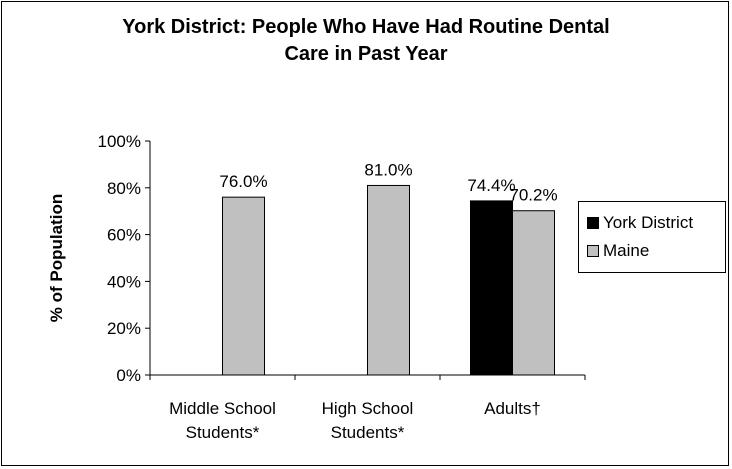  What do you see at coordinates (124, 328) in the screenshot?
I see `y-tick-label: 20%` at bounding box center [124, 328].